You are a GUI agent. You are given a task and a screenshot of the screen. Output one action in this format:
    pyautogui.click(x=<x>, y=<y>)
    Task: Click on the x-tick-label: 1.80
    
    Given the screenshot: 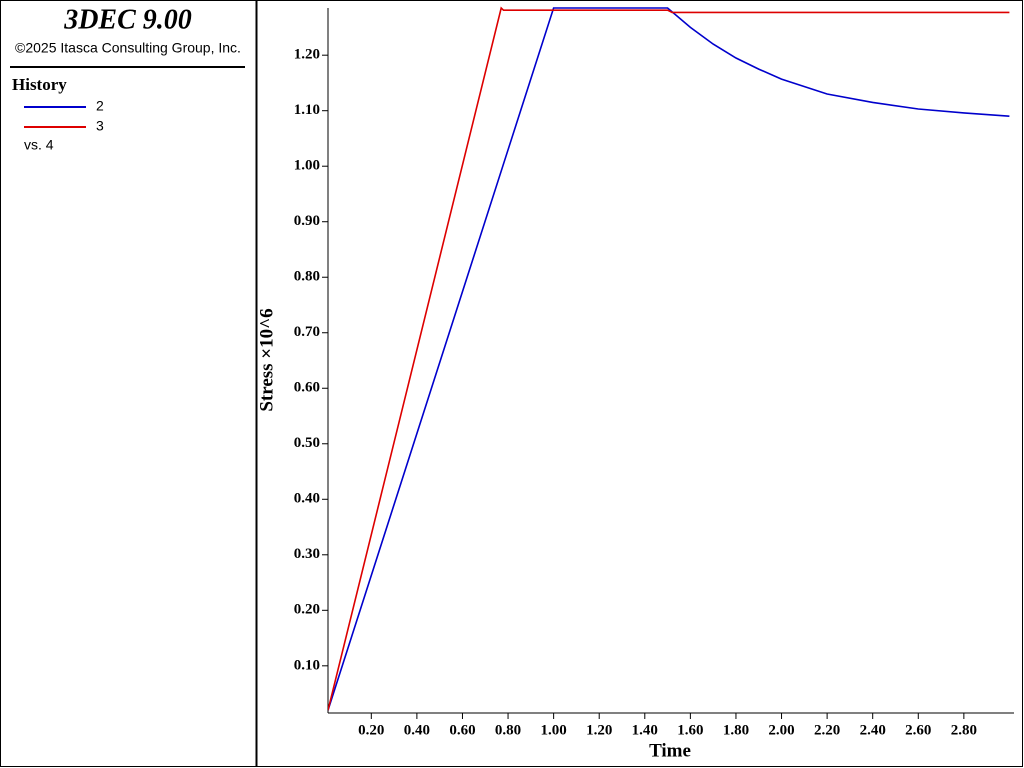 What is the action you would take?
    pyautogui.click(x=736, y=730)
    